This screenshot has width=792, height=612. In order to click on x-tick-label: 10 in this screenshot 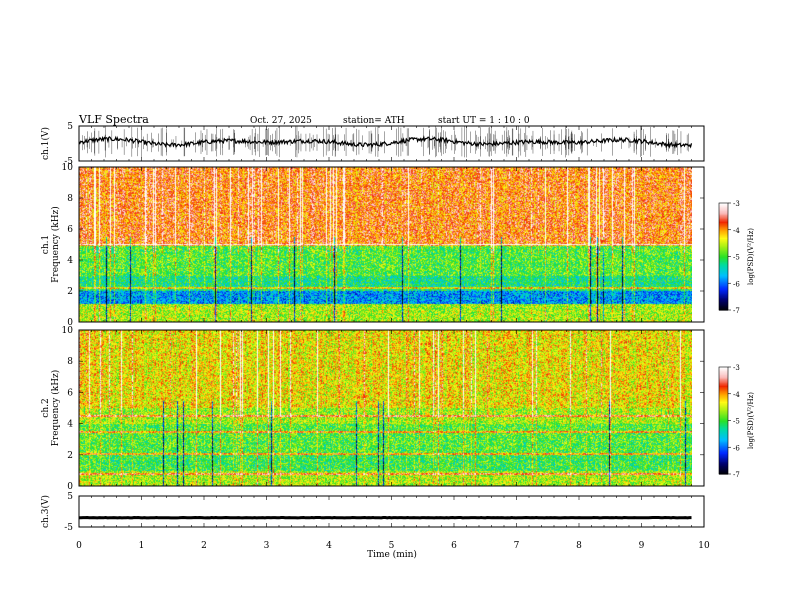, I will do `click(704, 546)`.